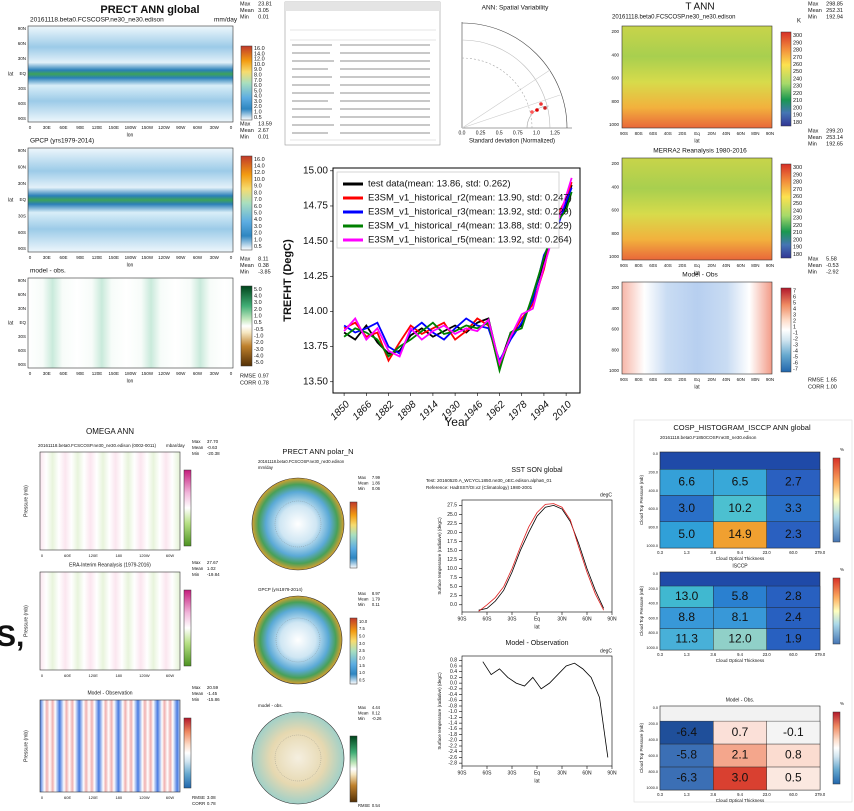  I want to click on units: mbar/day, so click(176, 445).